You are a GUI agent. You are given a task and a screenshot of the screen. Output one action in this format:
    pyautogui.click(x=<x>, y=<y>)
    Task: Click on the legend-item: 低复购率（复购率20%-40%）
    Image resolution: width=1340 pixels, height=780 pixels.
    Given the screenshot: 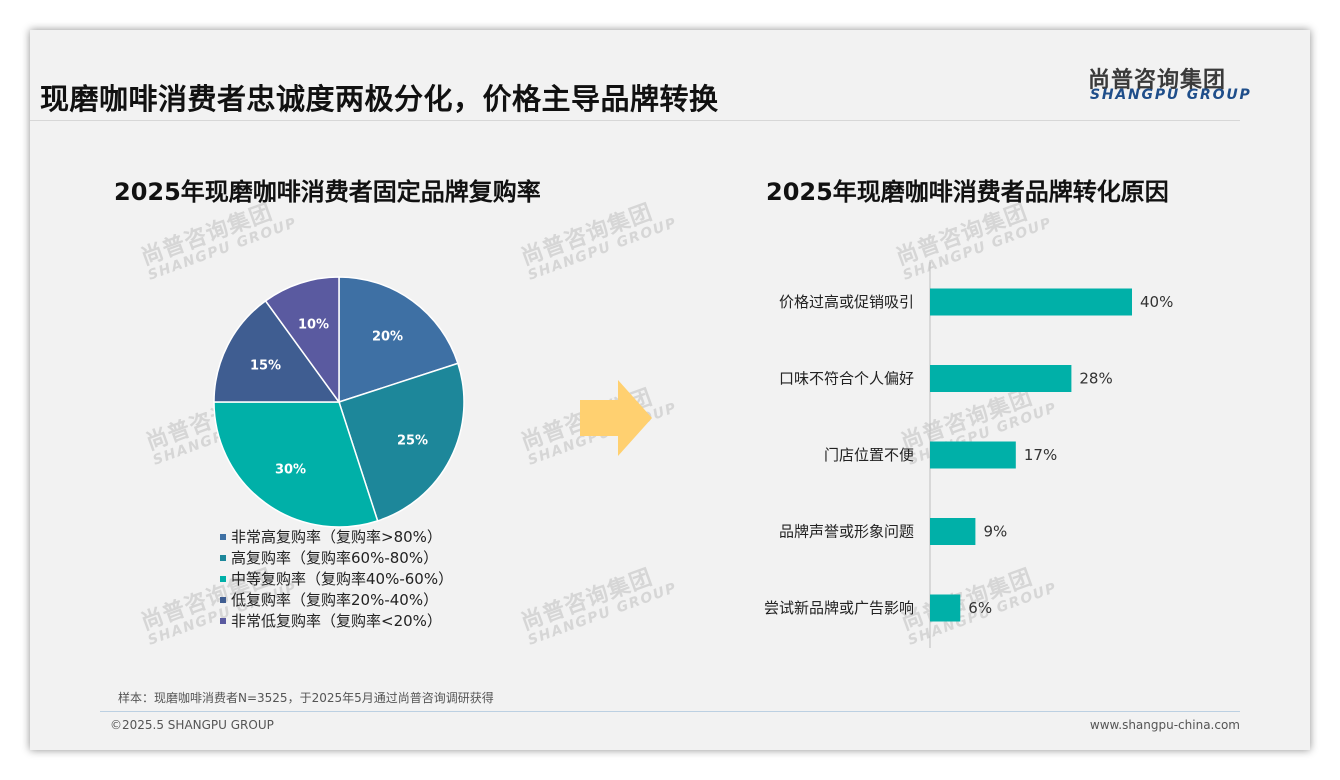 What is the action you would take?
    pyautogui.click(x=336, y=599)
    